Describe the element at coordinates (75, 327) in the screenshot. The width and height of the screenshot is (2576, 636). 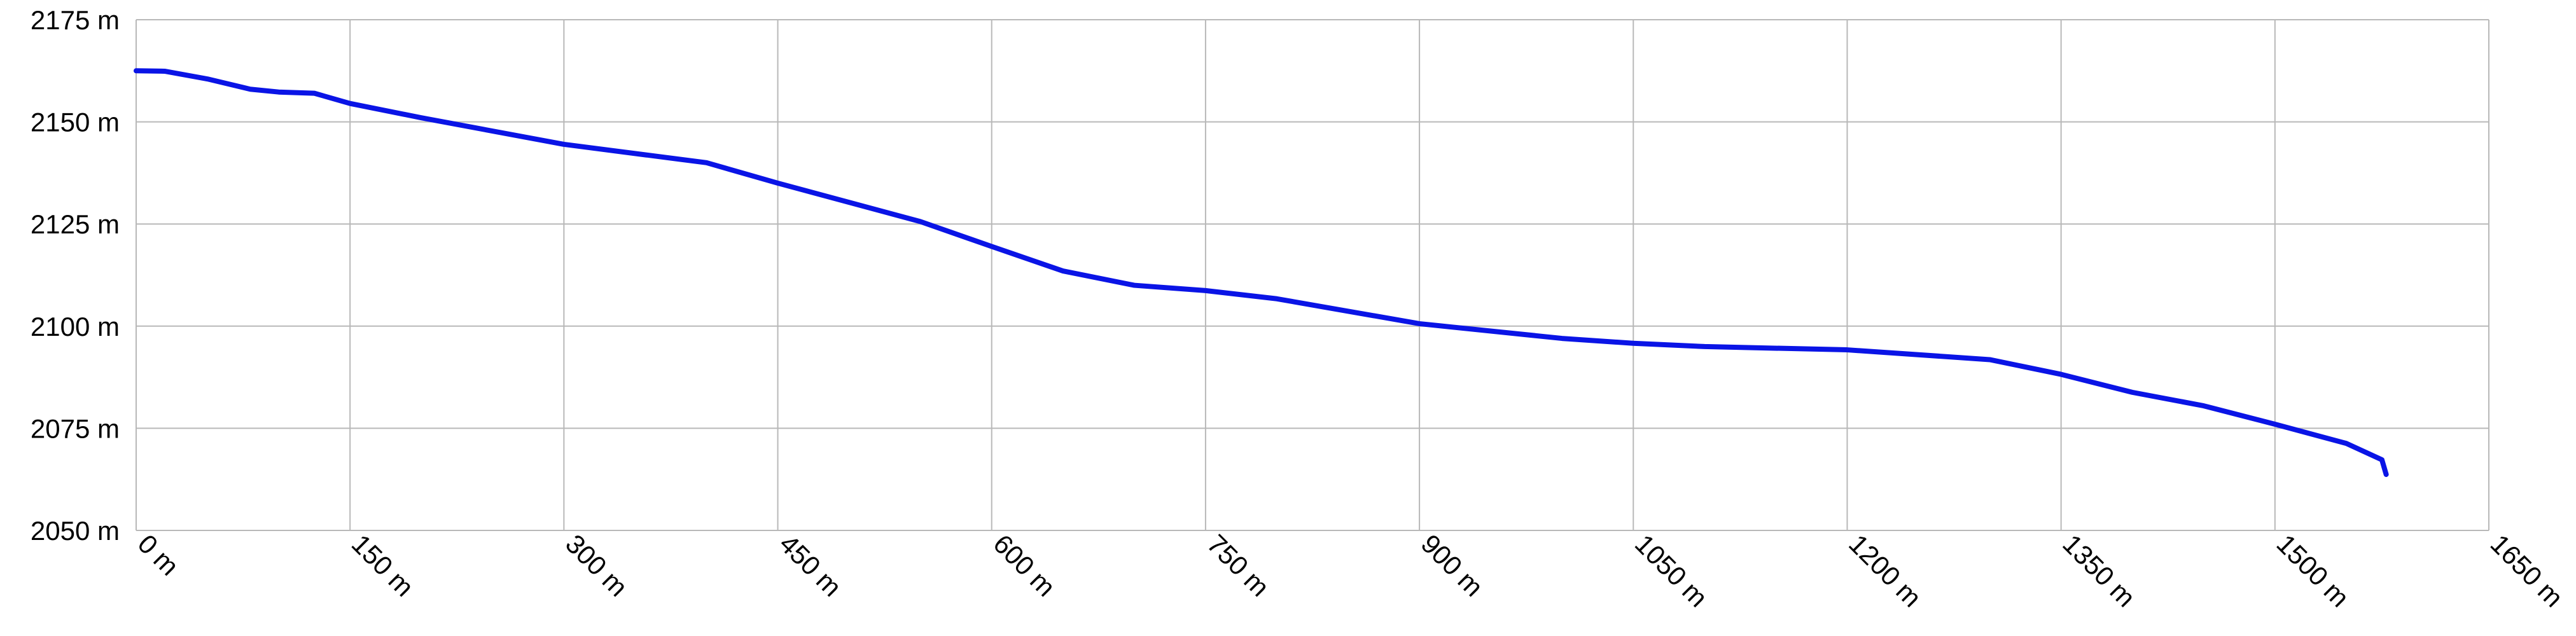
I see `y-tick-label: 2100 m` at that location.